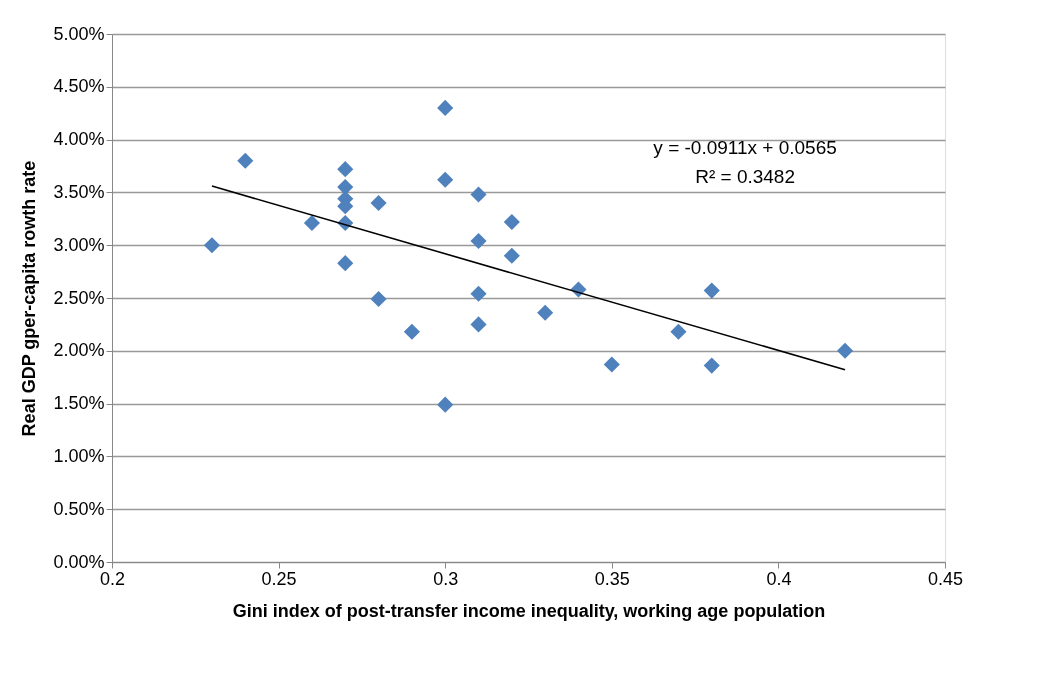 The image size is (1042, 682). What do you see at coordinates (79, 191) in the screenshot?
I see `y-tick-label: 3.50%` at bounding box center [79, 191].